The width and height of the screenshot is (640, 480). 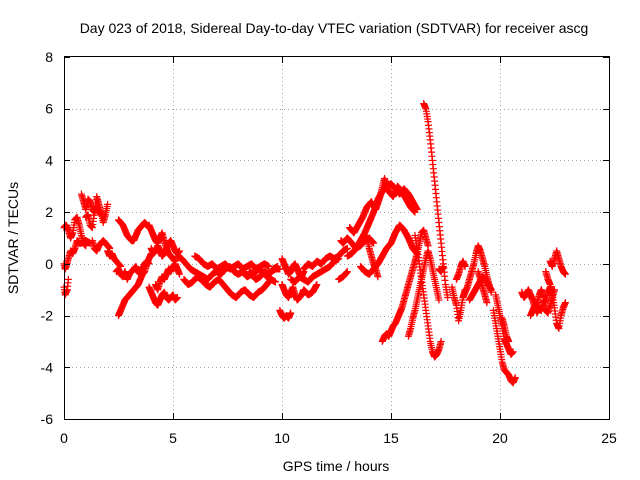 What do you see at coordinates (47, 367) in the screenshot?
I see `y-tick-label: -4` at bounding box center [47, 367].